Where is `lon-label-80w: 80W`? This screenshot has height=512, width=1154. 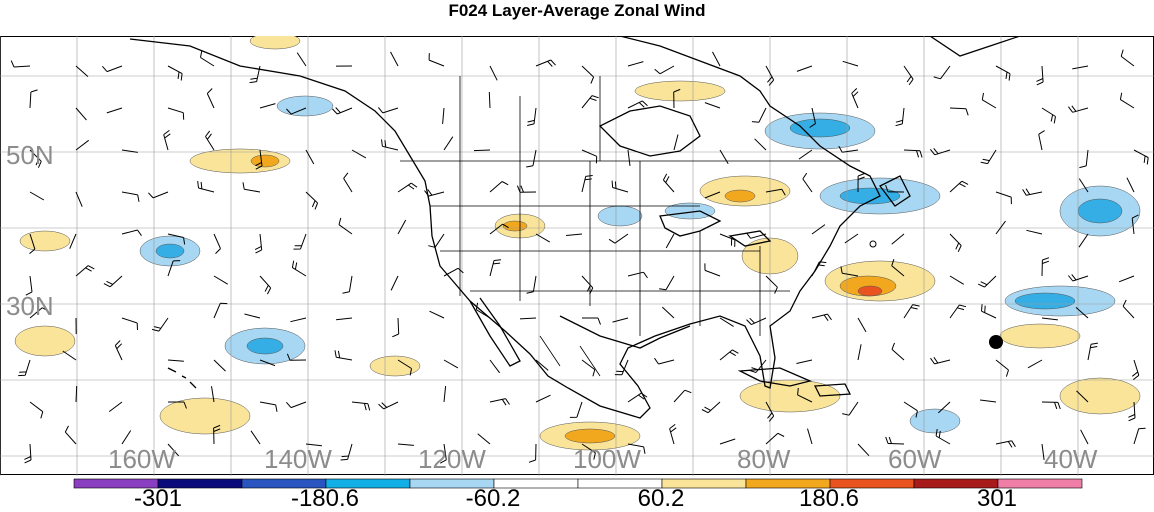 lon-label-80w: 80W is located at coordinates (763, 459).